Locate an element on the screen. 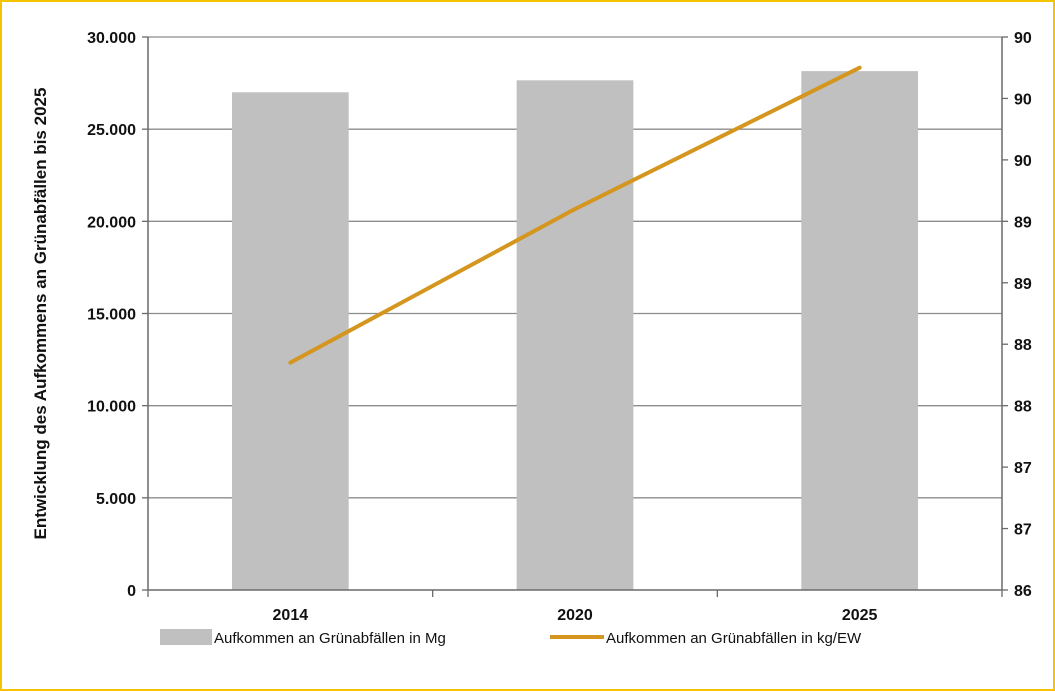 Image resolution: width=1055 pixels, height=691 pixels. category-label: 2025 is located at coordinates (860, 615).